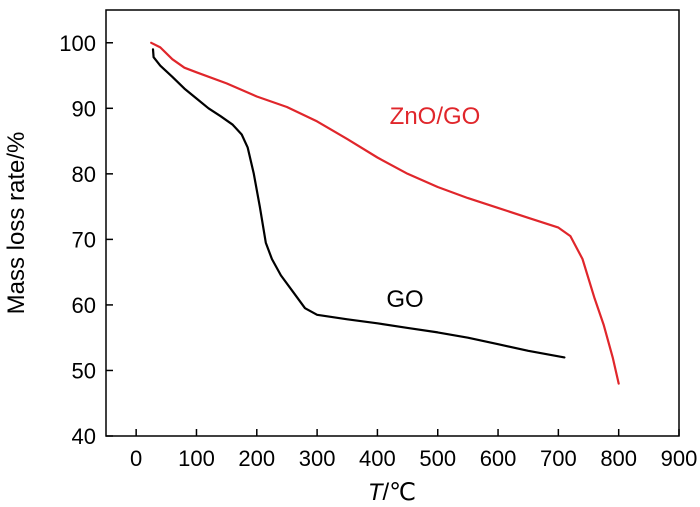  I want to click on y-tick-label: 50, so click(84, 370).